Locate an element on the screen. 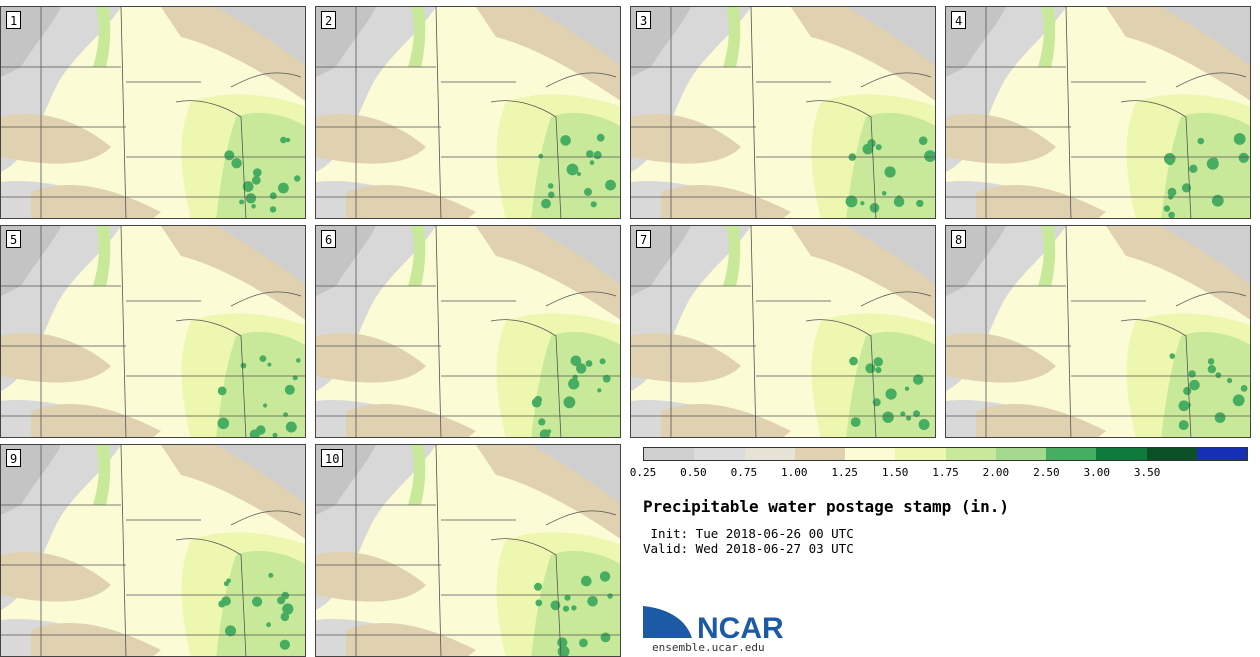 This screenshot has height=657, width=1260. colorbar-tick-label: 1.25 is located at coordinates (844, 472).